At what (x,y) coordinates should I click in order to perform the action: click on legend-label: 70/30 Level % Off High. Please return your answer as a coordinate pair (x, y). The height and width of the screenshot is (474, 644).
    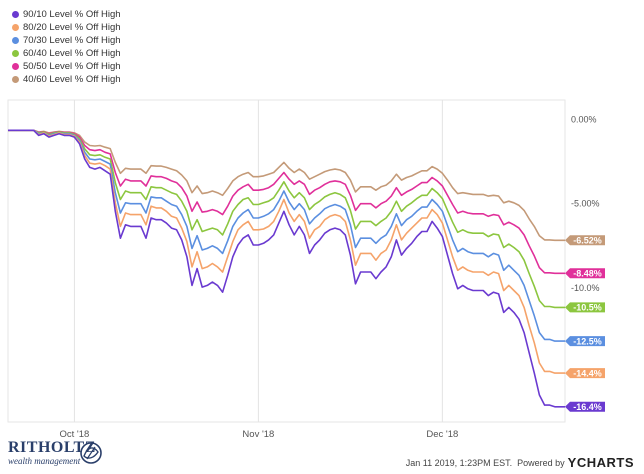
    Looking at the image, I should click on (72, 40).